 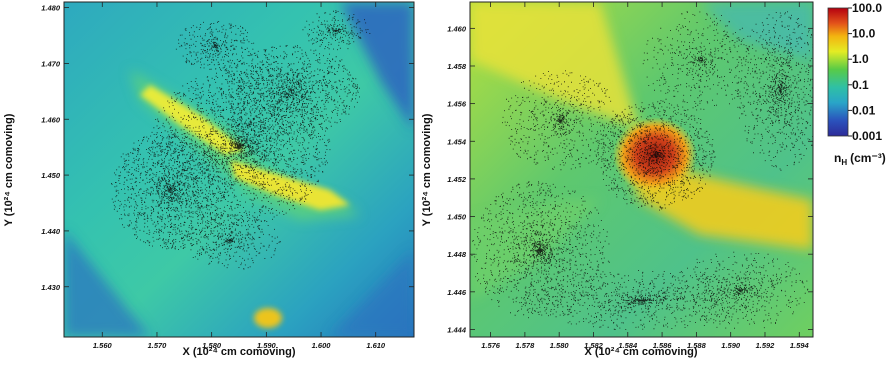 I want to click on y-tick-label: 1.458, so click(x=457, y=66).